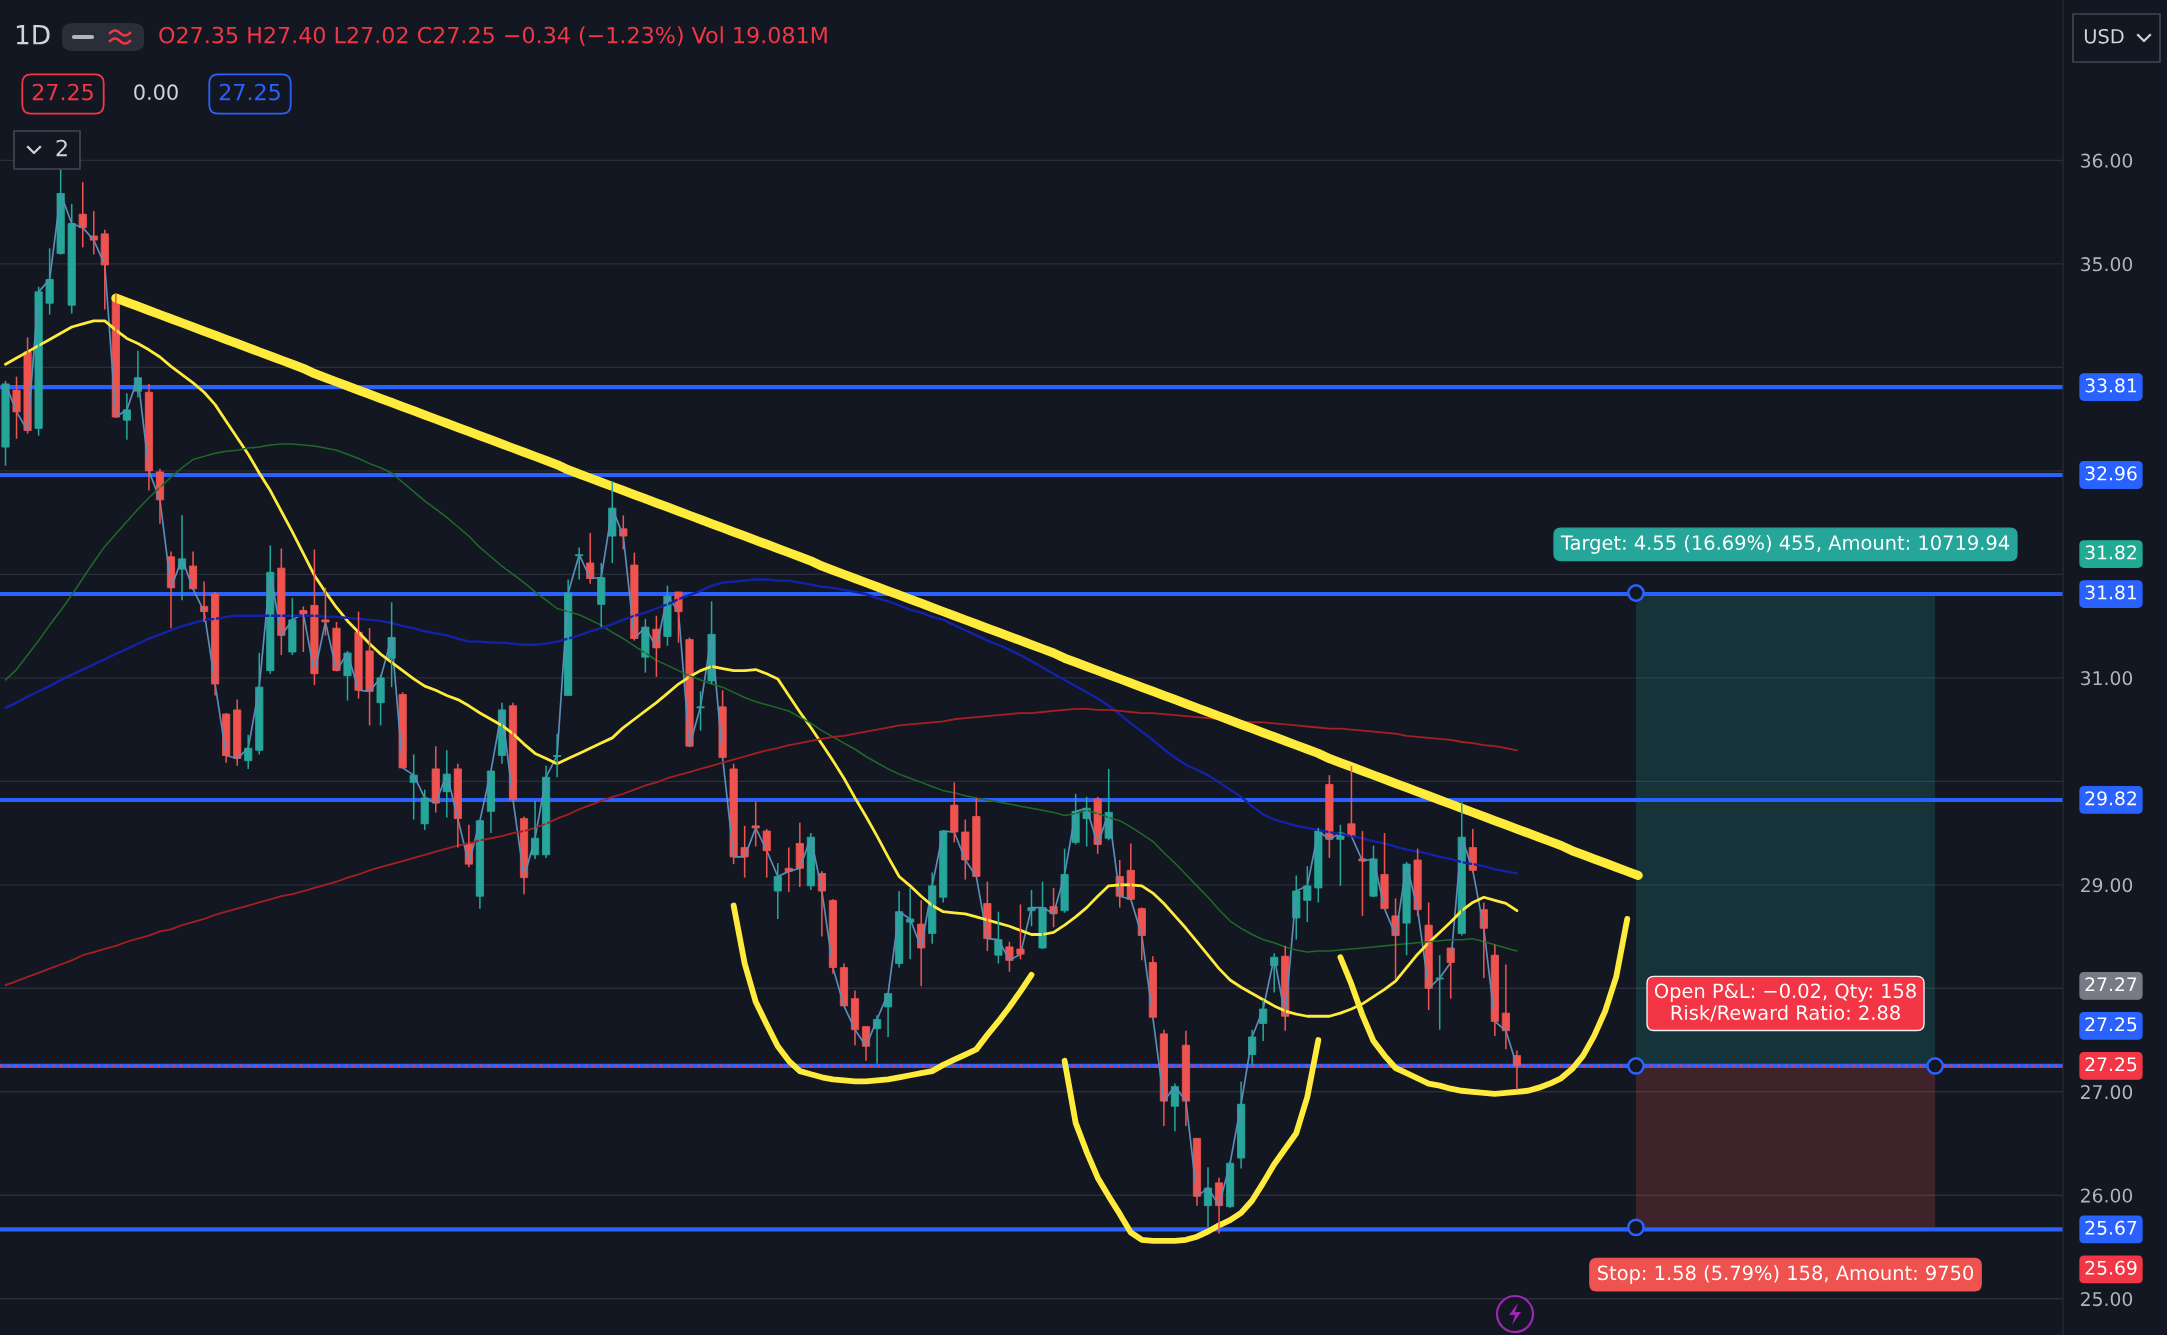  Describe the element at coordinates (2107, 264) in the screenshot. I see `y-tick-label: 35.00` at that location.